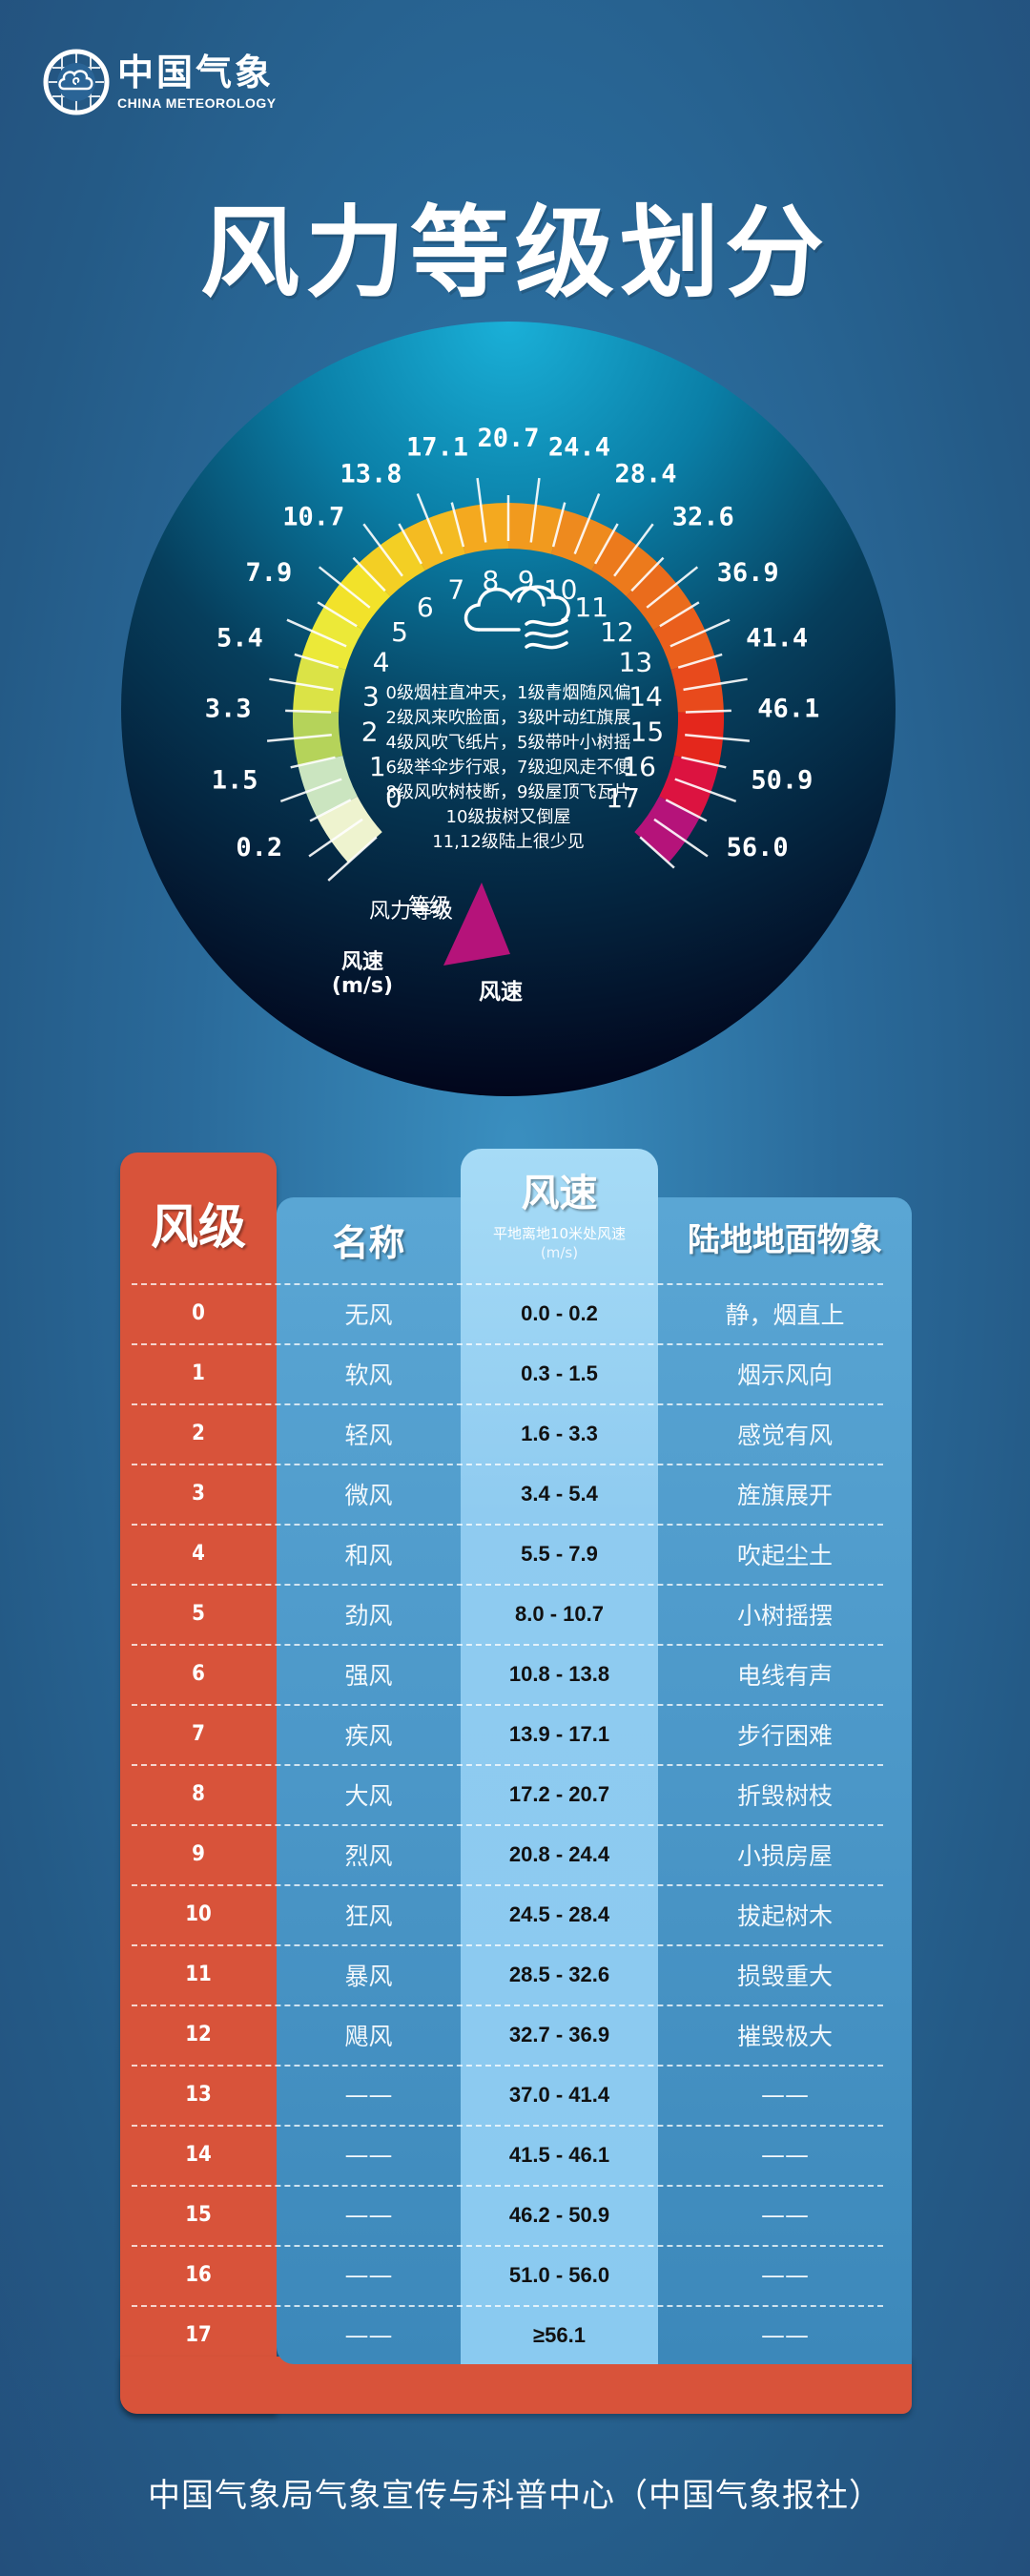  What do you see at coordinates (198, 1734) in the screenshot?
I see `level-cell: 7` at bounding box center [198, 1734].